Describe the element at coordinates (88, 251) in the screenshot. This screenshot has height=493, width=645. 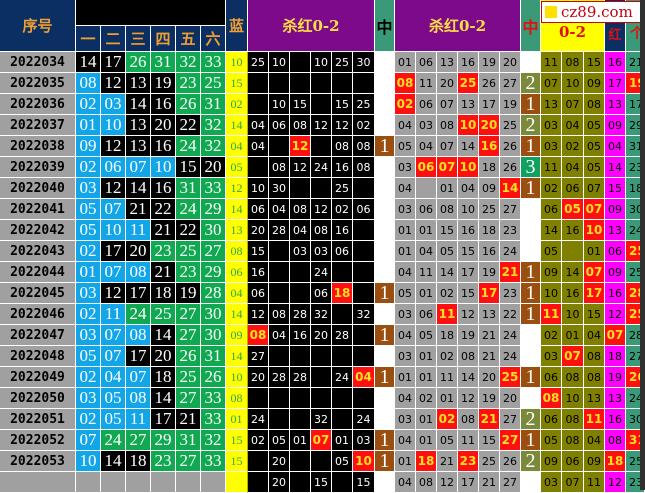
I see `red-ball: 02` at that location.